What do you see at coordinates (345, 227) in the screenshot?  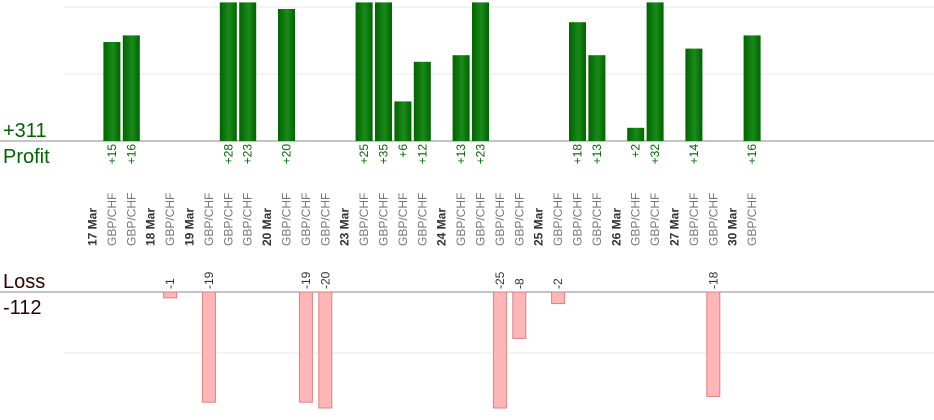 I see `date-label: 23 Mar` at bounding box center [345, 227].